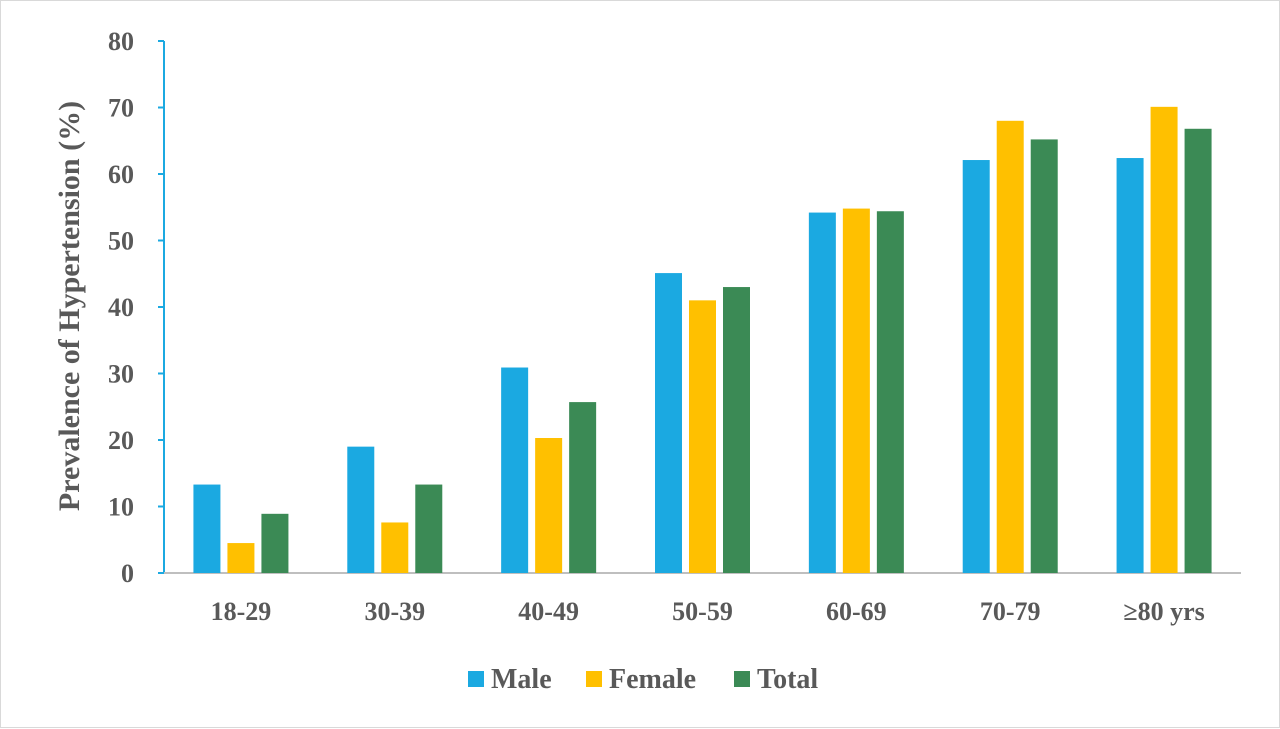 The height and width of the screenshot is (729, 1280). What do you see at coordinates (121, 507) in the screenshot?
I see `y-tick-label: 10` at bounding box center [121, 507].